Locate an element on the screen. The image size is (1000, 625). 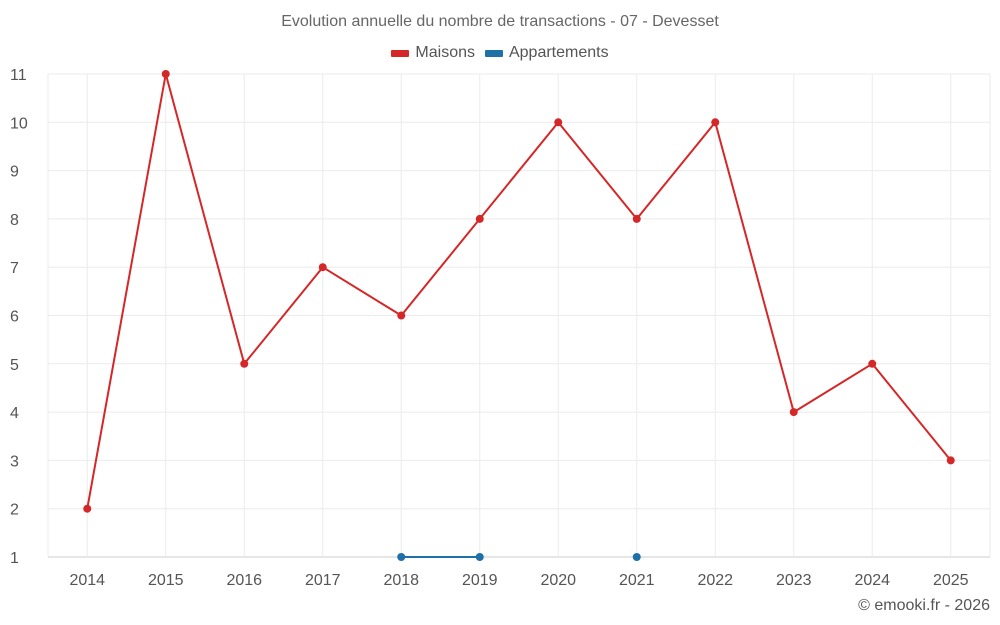
x-tick-label: 2016 is located at coordinates (244, 580).